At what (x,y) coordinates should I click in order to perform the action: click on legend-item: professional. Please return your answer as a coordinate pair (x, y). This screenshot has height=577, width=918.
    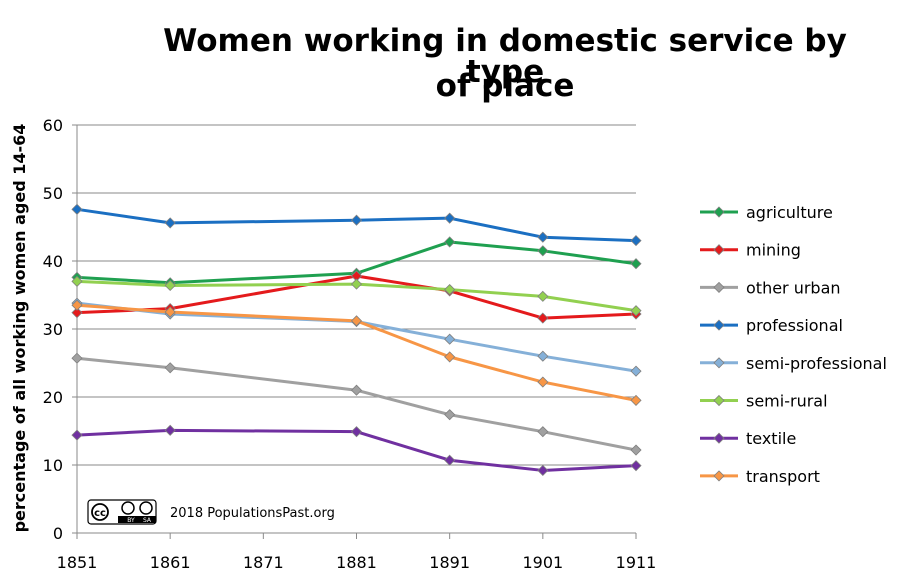
    Looking at the image, I should click on (771, 325).